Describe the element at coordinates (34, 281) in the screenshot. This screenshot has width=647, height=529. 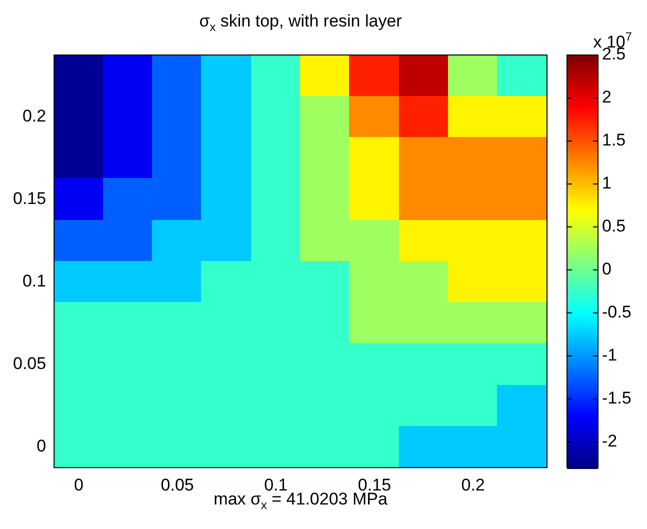
I see `y-tick-label: 0.1` at that location.